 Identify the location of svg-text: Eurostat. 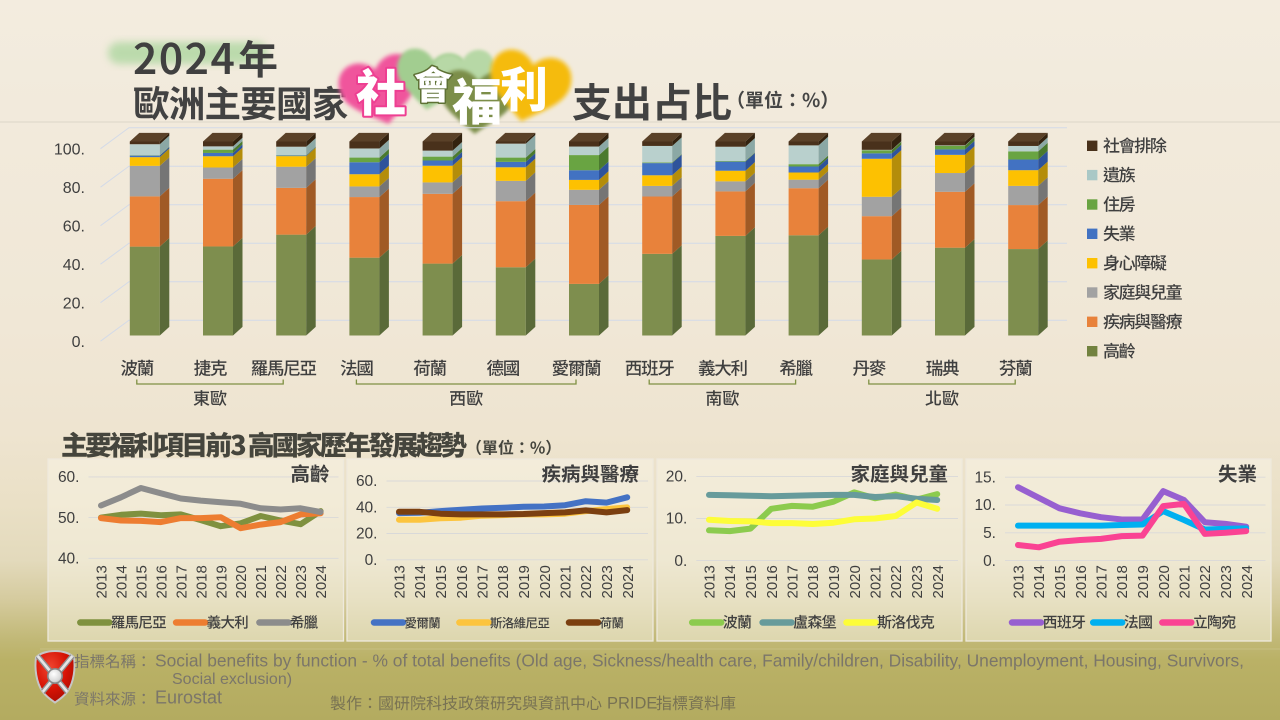
(188, 698).